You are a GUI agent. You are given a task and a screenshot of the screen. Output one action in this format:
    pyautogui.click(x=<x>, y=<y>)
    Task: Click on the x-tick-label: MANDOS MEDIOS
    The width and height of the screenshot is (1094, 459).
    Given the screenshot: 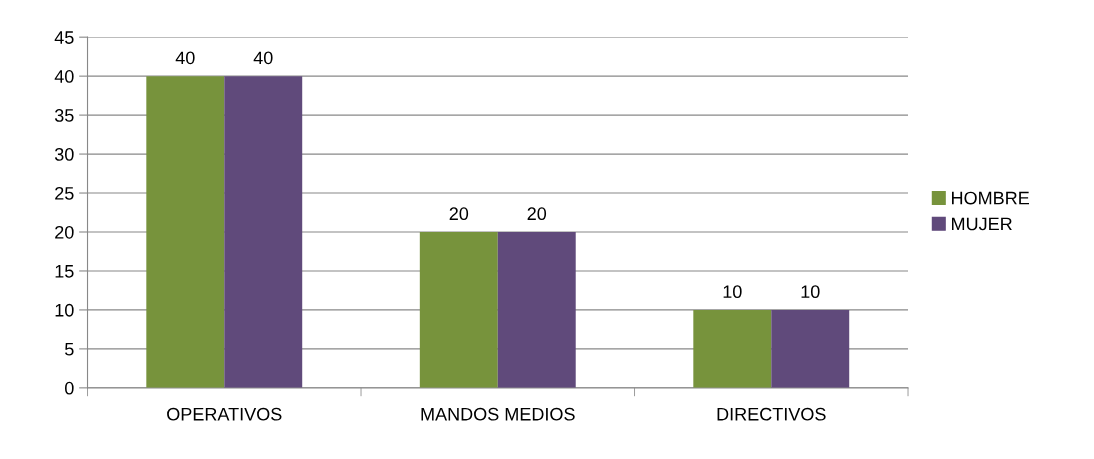 What is the action you would take?
    pyautogui.click(x=498, y=414)
    